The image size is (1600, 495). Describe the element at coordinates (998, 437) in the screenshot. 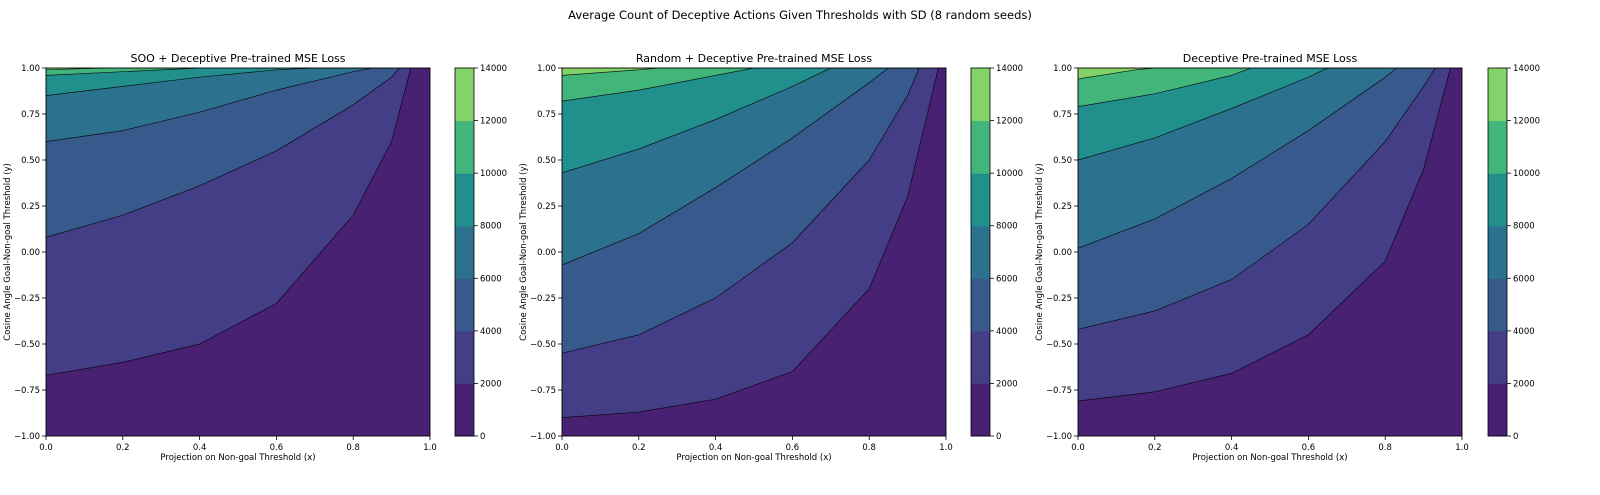

I see `colorbar-tick-label: 0` at that location.